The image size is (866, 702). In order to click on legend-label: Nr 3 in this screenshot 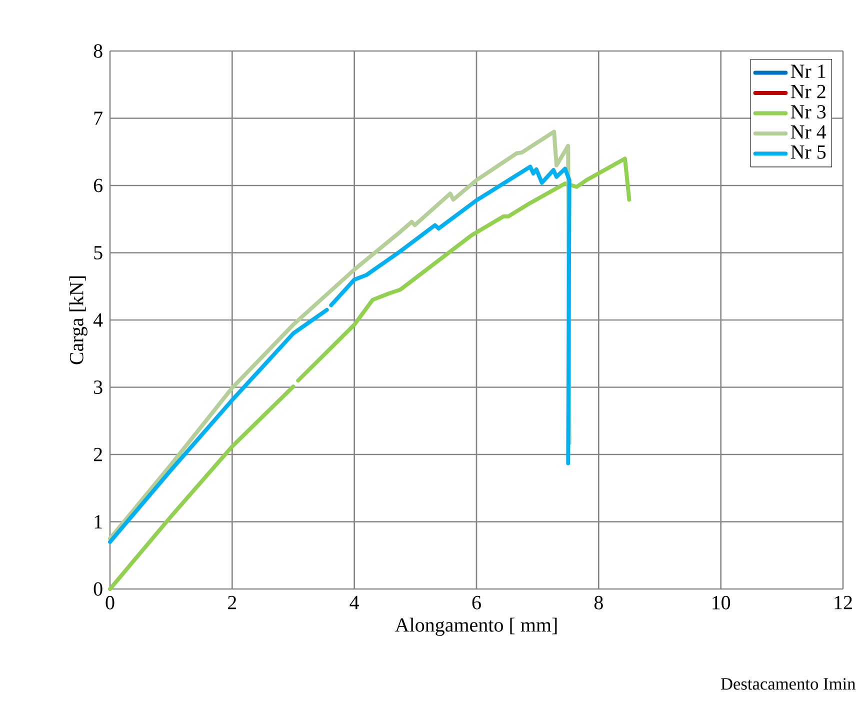, I will do `click(808, 112)`.